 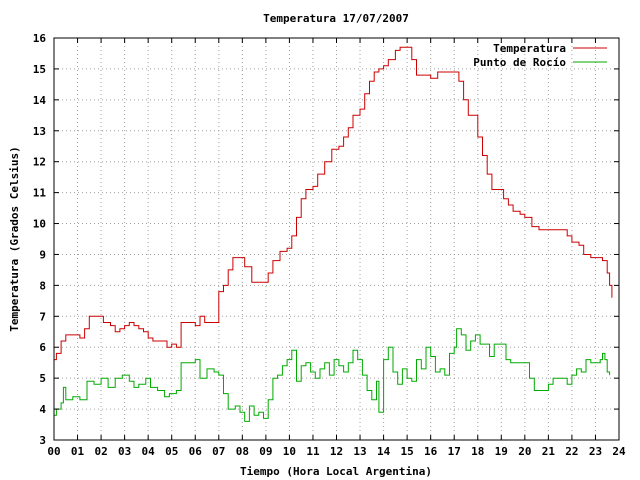 What do you see at coordinates (501, 451) in the screenshot?
I see `x-tick-label: 19` at bounding box center [501, 451].